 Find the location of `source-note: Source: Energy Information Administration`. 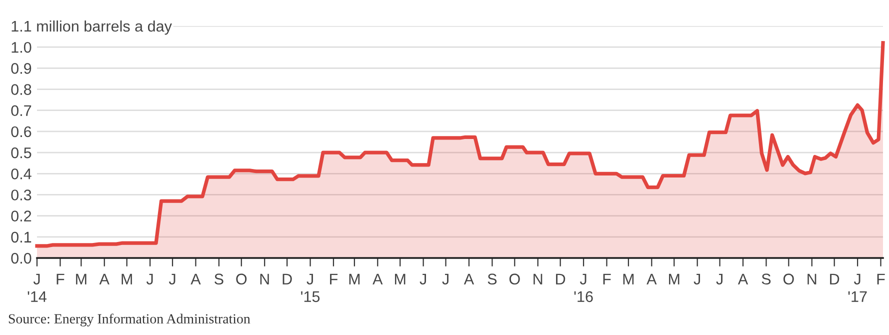

source-note: Source: Energy Information Administration is located at coordinates (129, 320).